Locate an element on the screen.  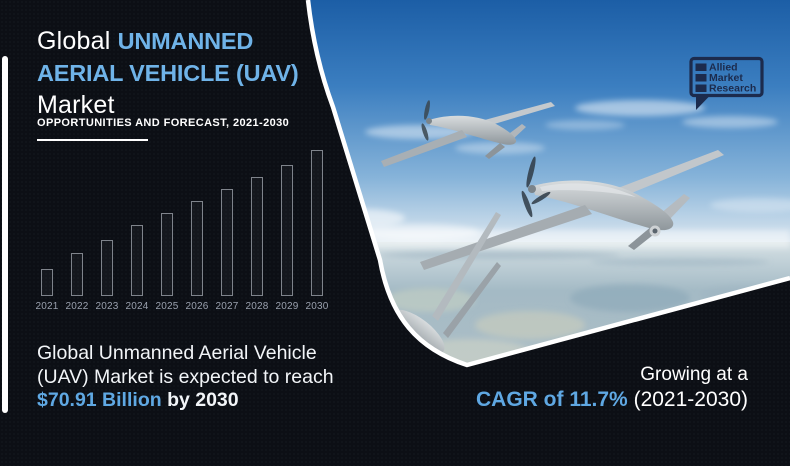
bar-2023 is located at coordinates (107, 268).